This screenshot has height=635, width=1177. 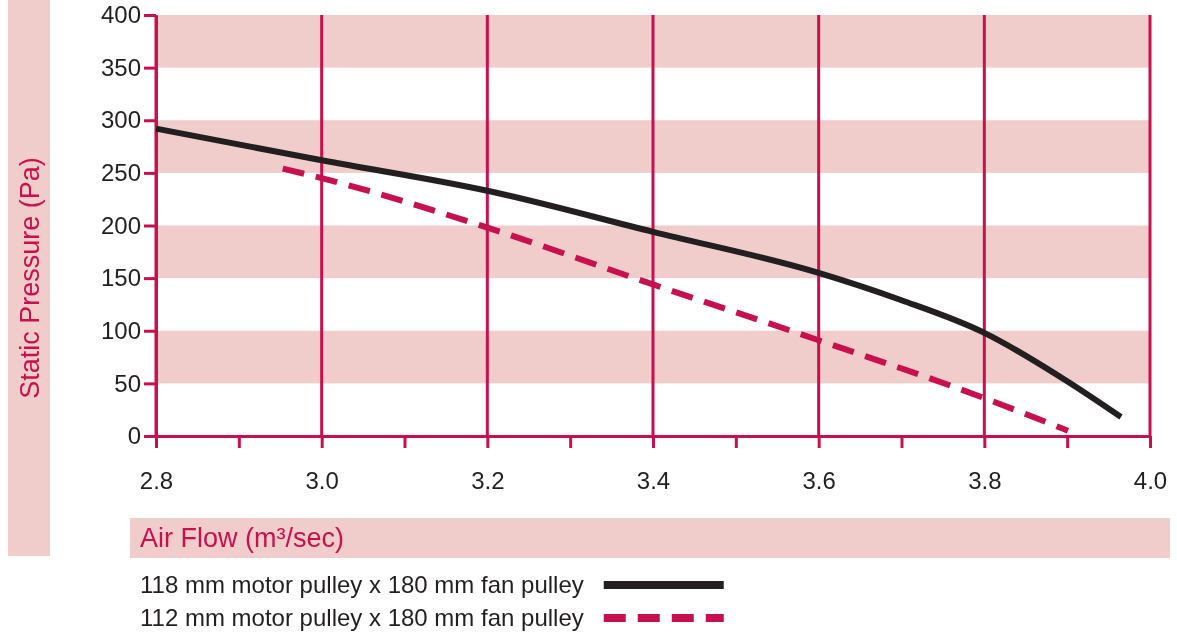 I want to click on x-tick-label: 3.6, so click(x=819, y=481).